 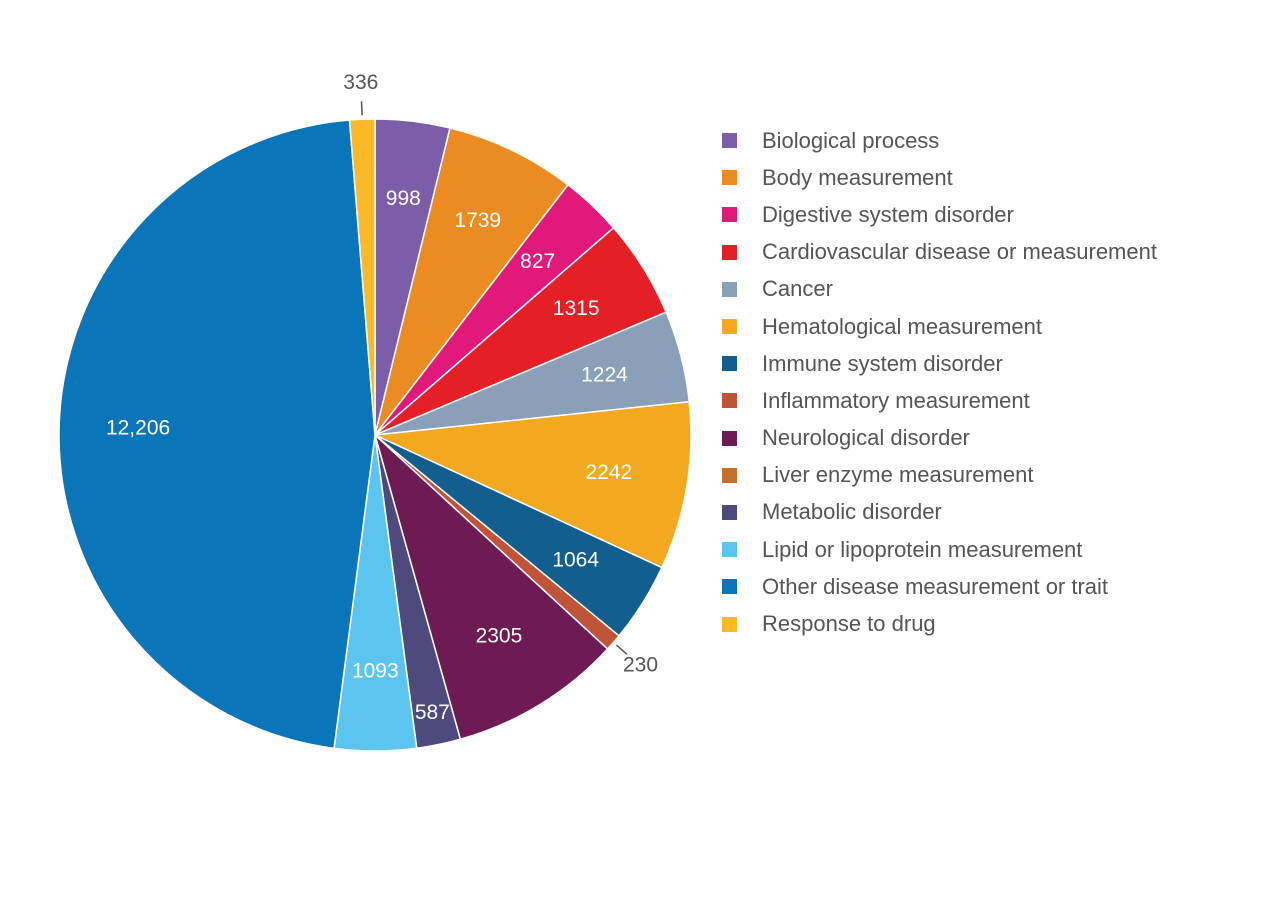 I want to click on legend-label: Other disease measurement or trait, so click(x=935, y=586).